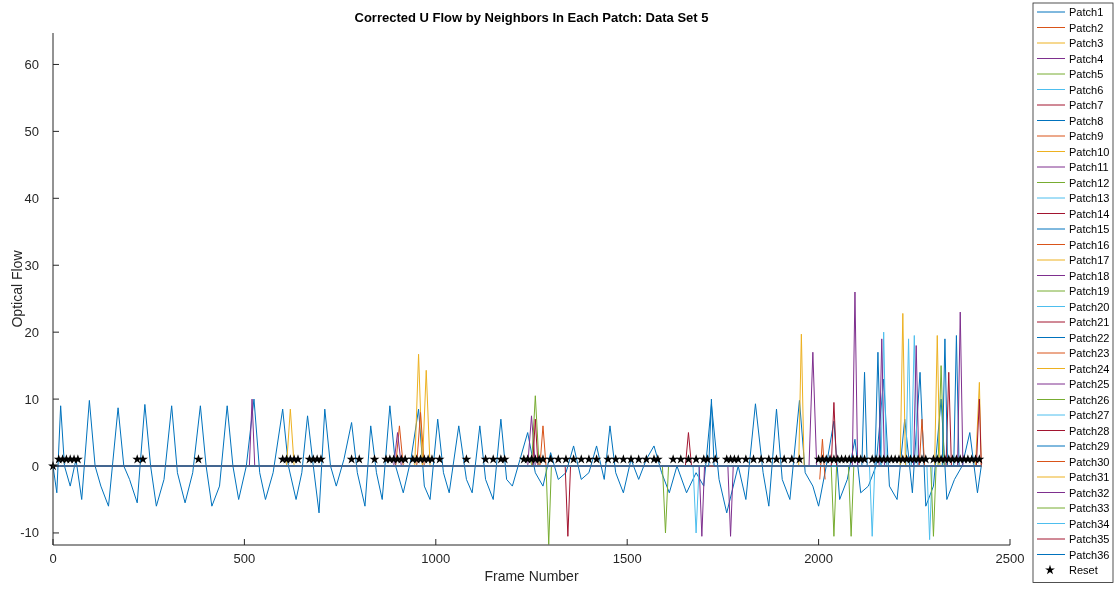 The image size is (1118, 591). Describe the element at coordinates (31, 399) in the screenshot. I see `y-tick-label: 10` at that location.